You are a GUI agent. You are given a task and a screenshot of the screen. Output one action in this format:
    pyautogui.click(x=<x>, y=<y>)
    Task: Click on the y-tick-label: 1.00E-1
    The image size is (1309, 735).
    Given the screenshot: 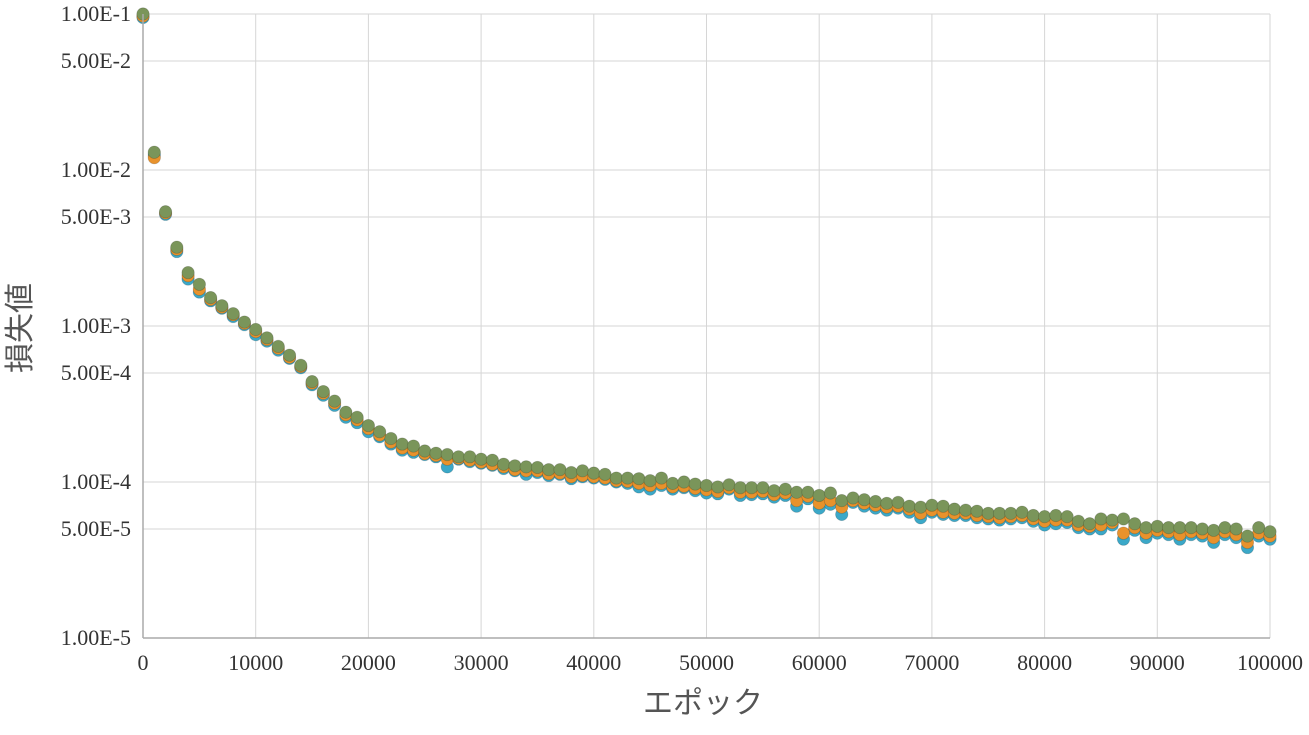 What is the action you would take?
    pyautogui.click(x=96, y=13)
    